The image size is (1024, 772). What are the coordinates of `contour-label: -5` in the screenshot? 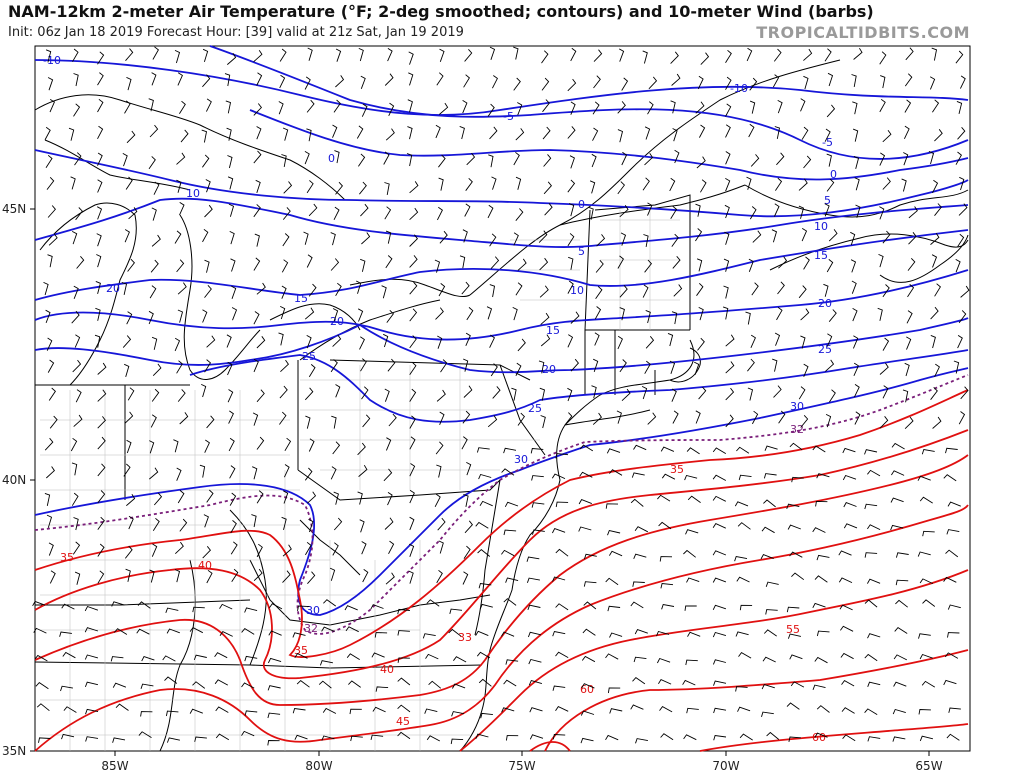 It's located at (508, 116).